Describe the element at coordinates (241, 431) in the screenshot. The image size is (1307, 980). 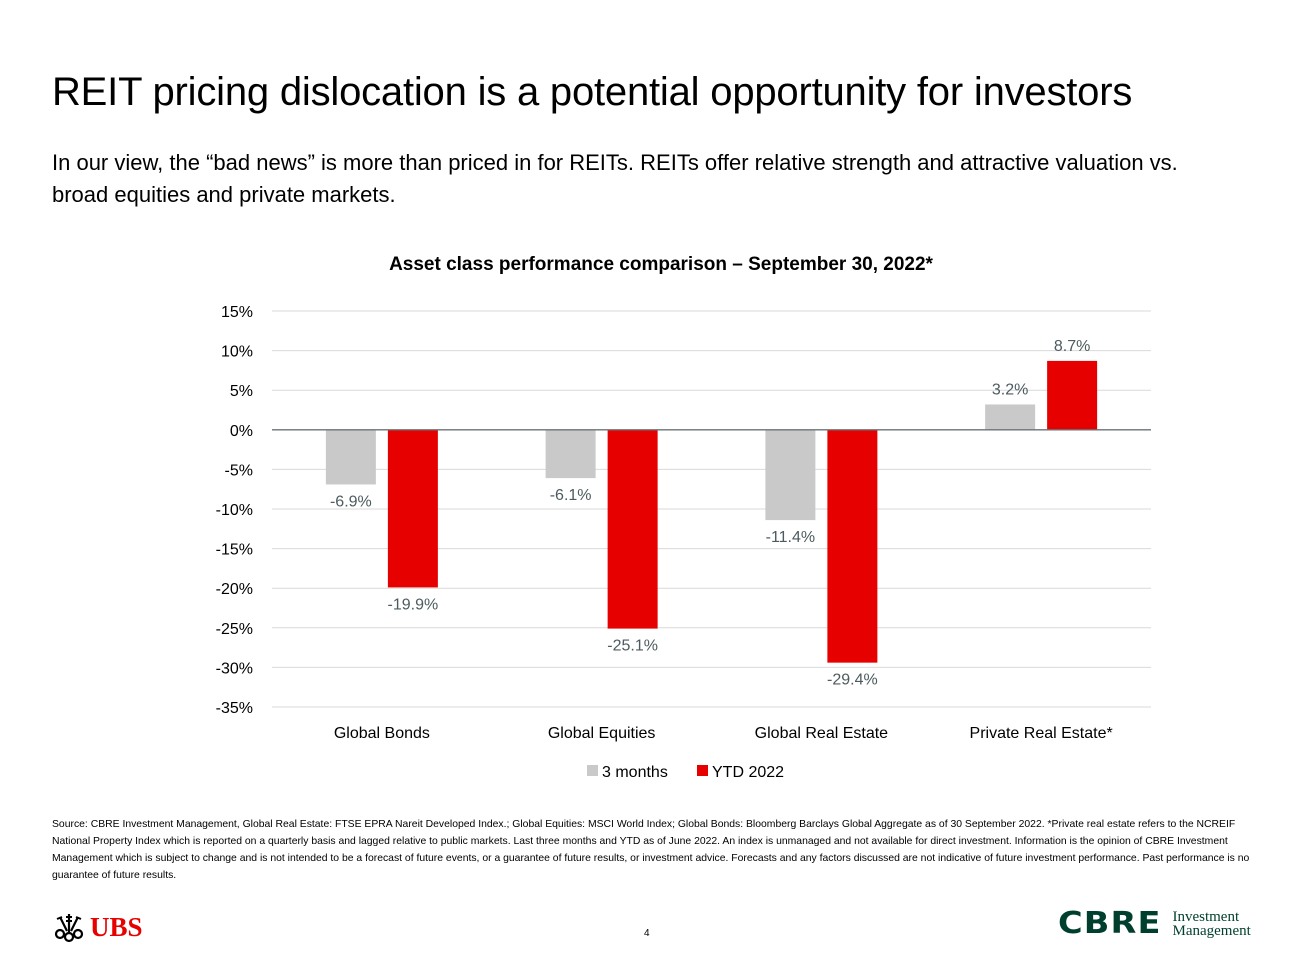
I see `y-tick-label: 0%` at that location.